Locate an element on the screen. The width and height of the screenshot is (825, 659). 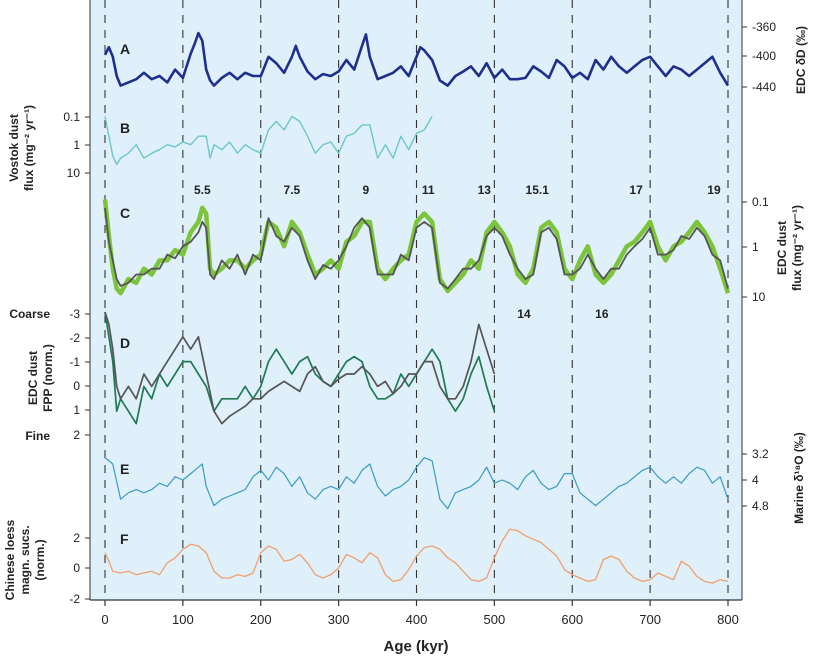
mis-label-11: 11 is located at coordinates (428, 190).